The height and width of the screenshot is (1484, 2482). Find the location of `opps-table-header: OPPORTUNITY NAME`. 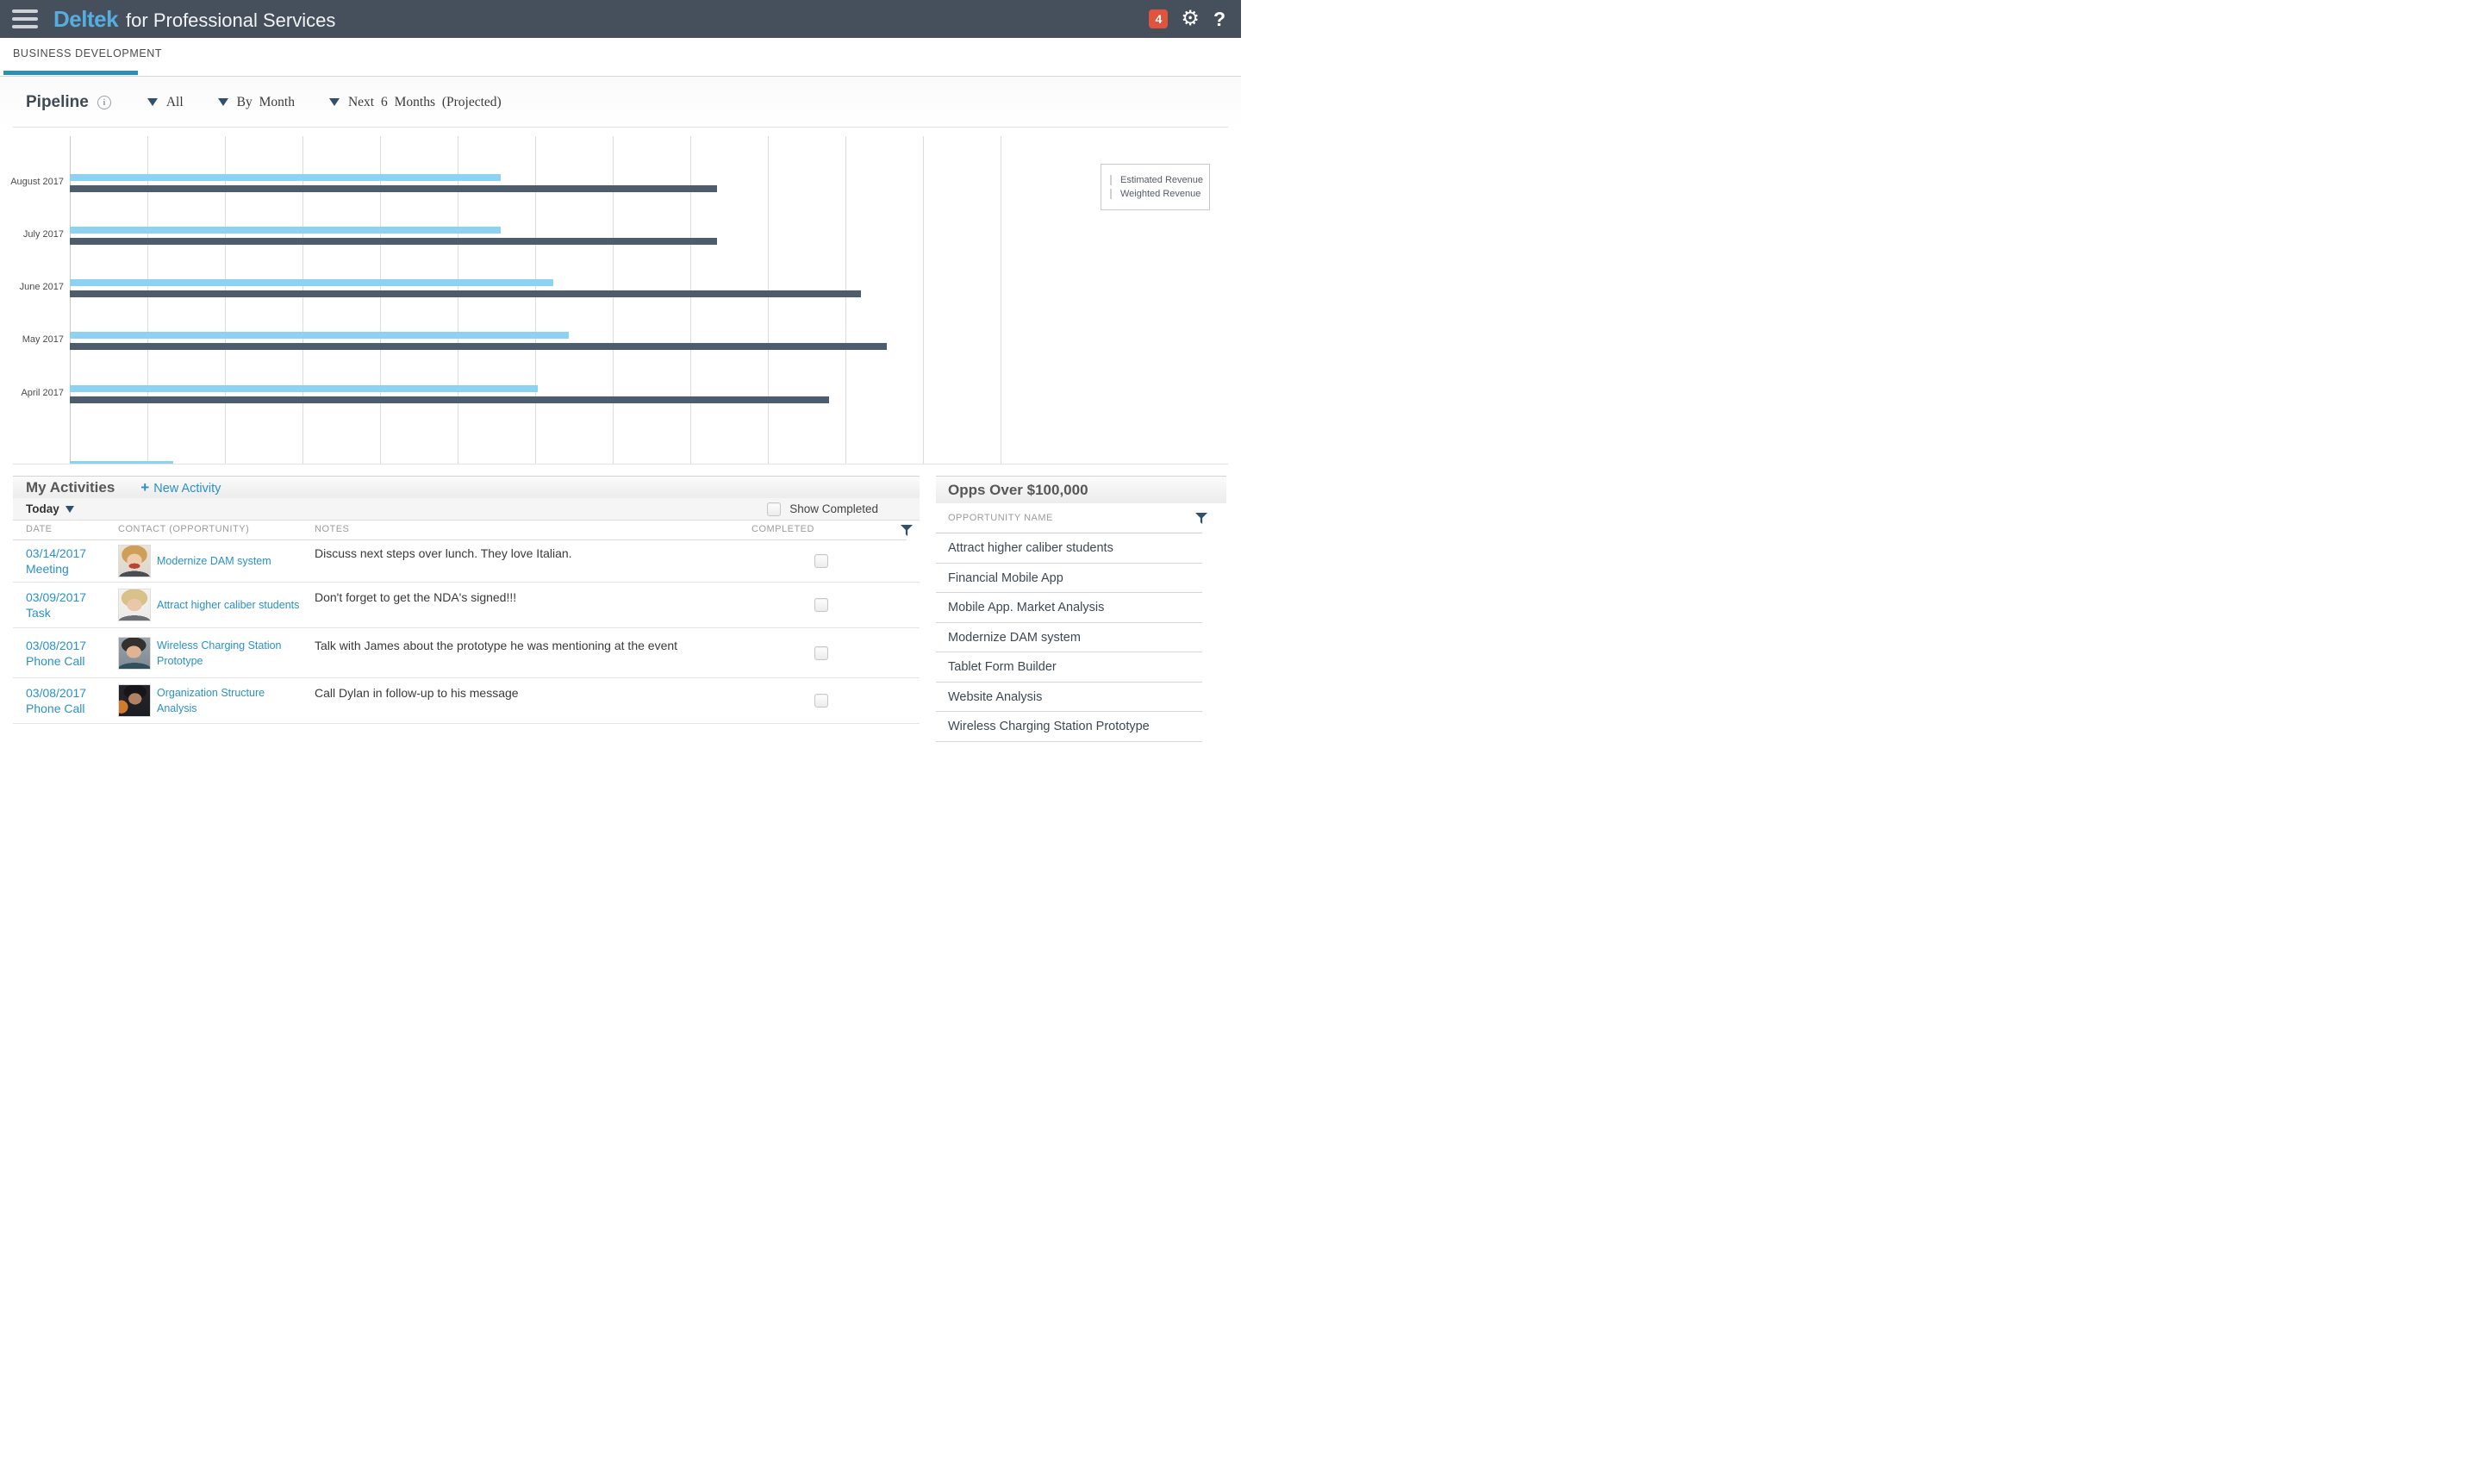

opps-table-header: OPPORTUNITY NAME is located at coordinates (1081, 518).